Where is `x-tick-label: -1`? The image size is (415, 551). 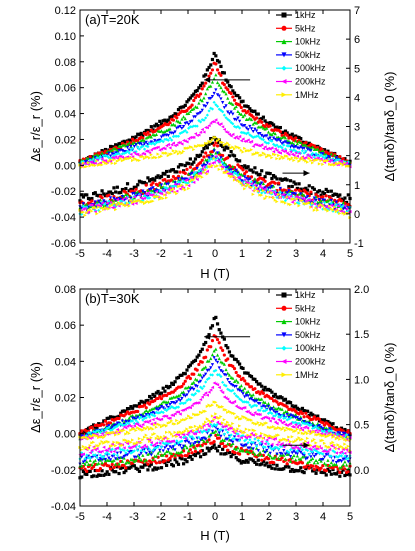
x-tick-label: -1 is located at coordinates (188, 254).